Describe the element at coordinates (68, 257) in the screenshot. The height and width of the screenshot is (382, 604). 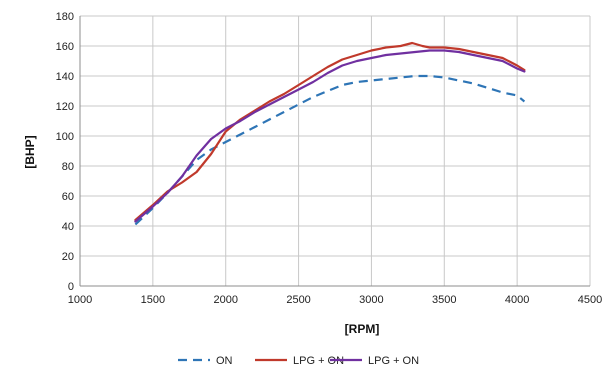
I see `y-tick-label: 20` at that location.